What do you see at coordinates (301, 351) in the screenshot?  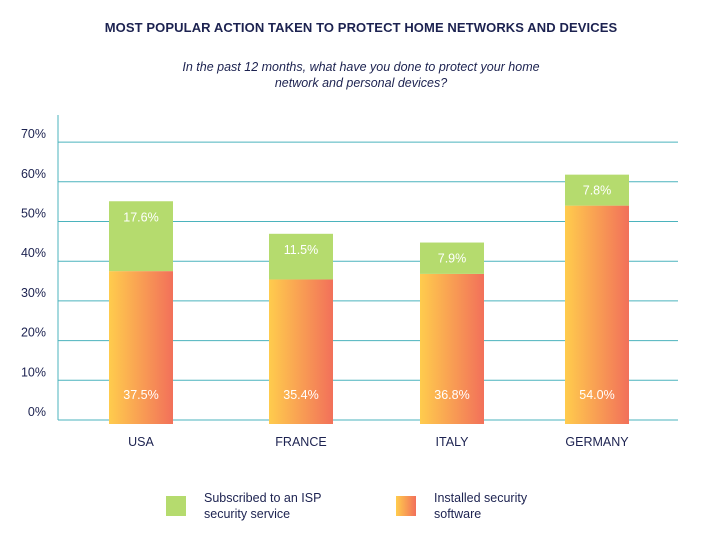 I see `bar-software-france` at bounding box center [301, 351].